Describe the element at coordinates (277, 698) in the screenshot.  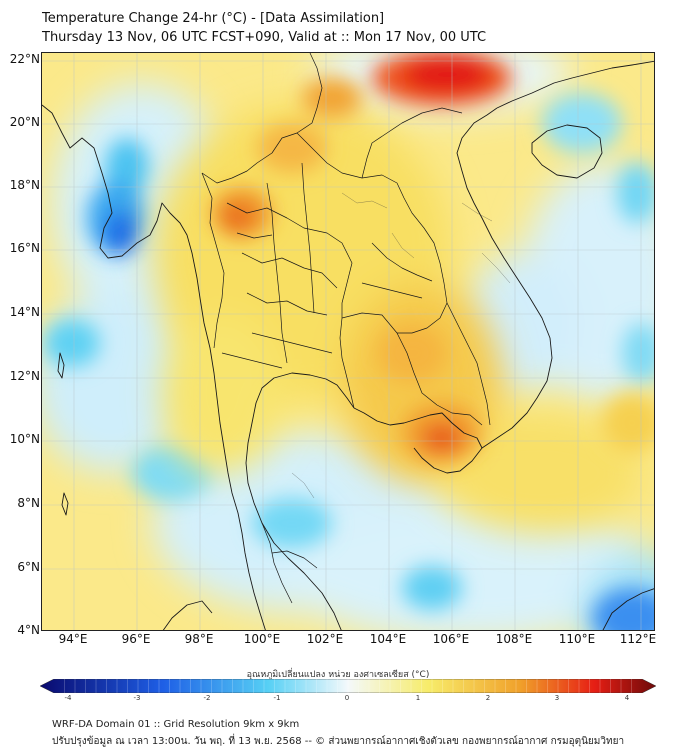
I see `colorbar-tick: -1` at that location.